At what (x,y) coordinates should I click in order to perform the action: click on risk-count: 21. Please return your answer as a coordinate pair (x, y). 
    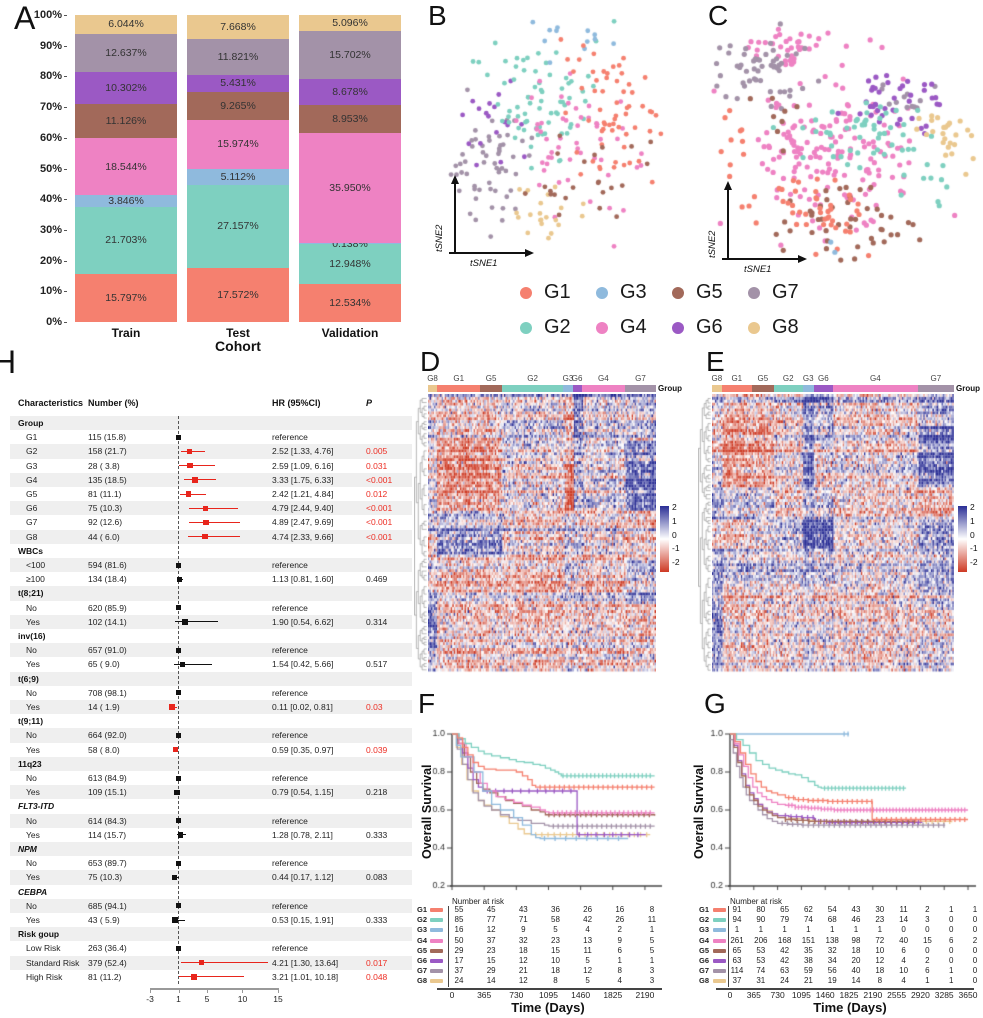
    Looking at the image, I should click on (523, 971).